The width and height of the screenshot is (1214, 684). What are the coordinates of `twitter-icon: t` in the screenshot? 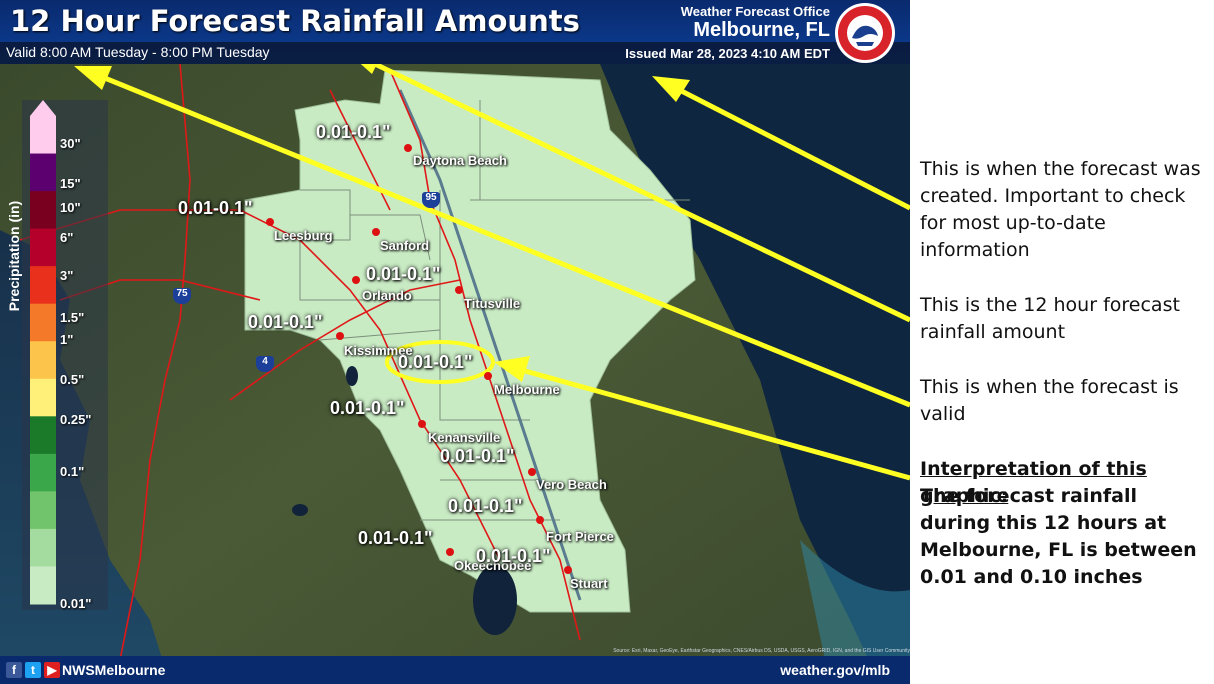 It's located at (33, 670).